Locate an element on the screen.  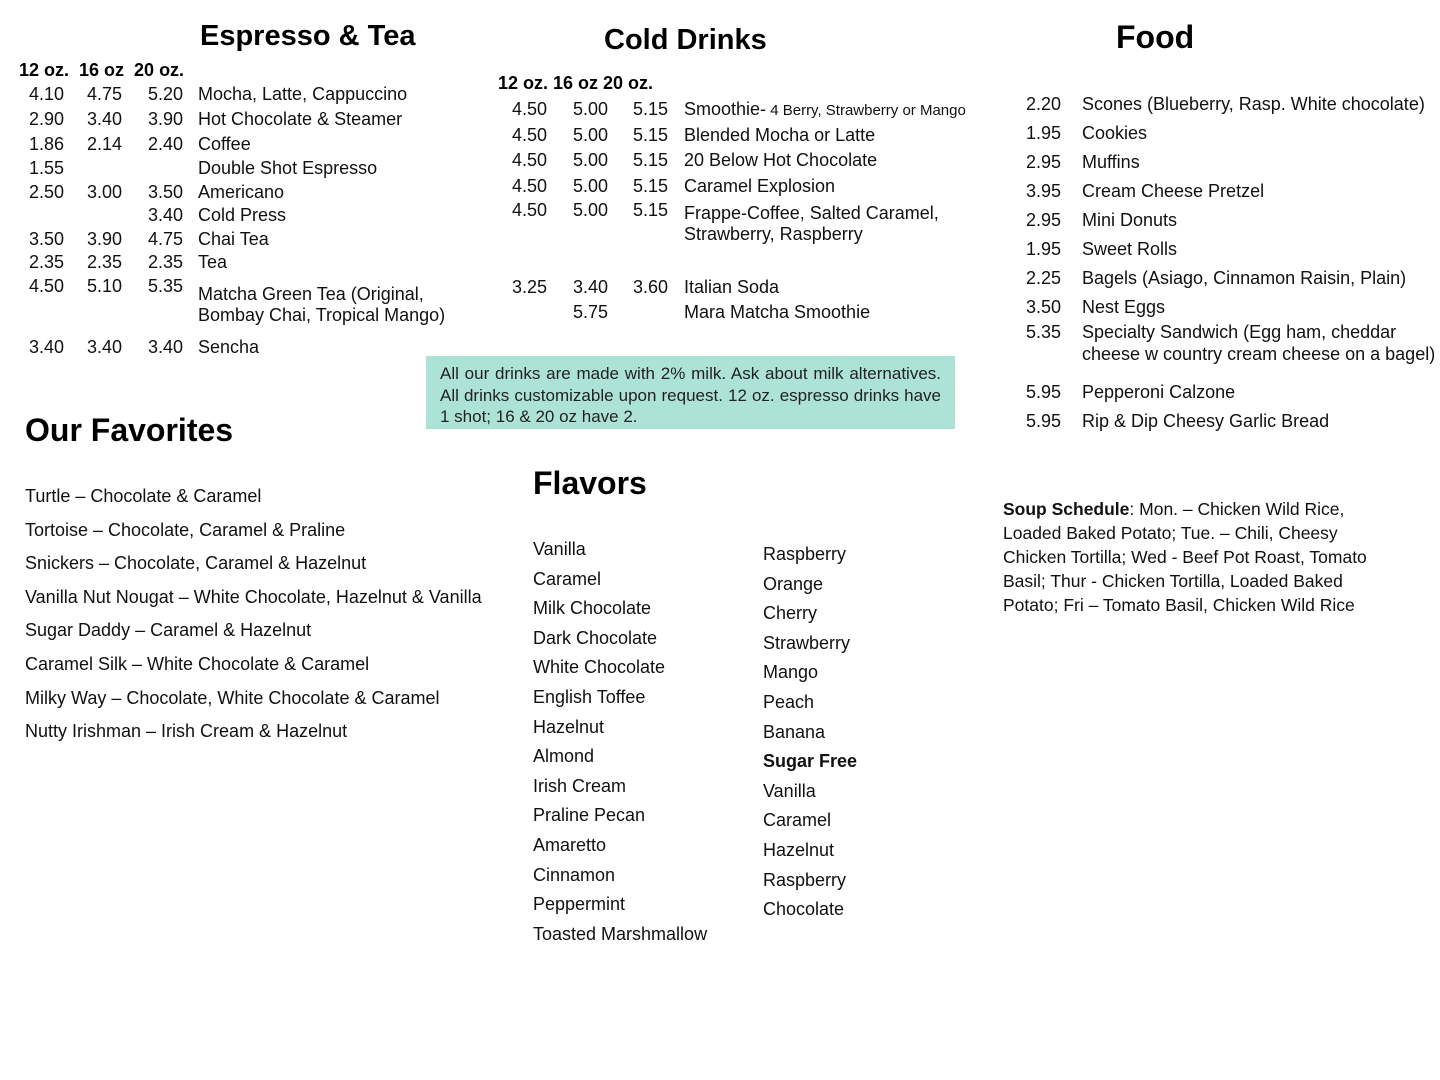
food-price: 3.95 is located at coordinates (1044, 191).